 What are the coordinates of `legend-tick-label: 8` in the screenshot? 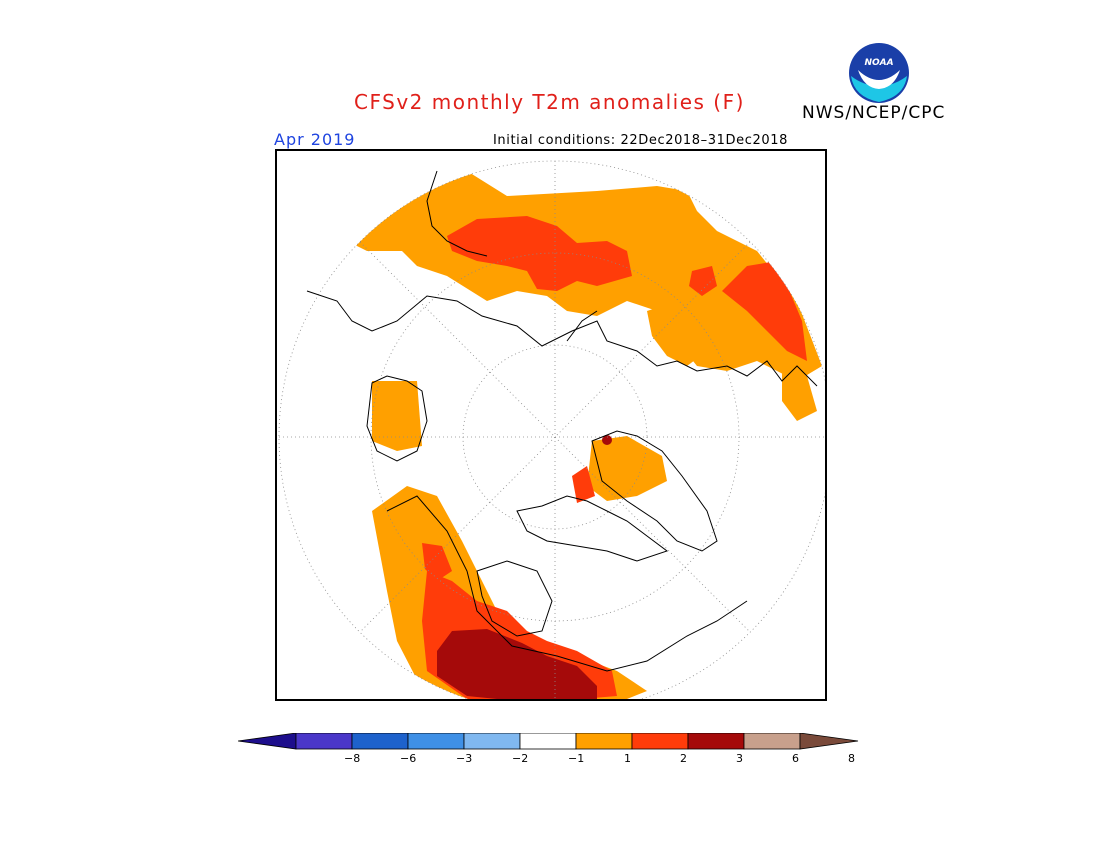 It's located at (851, 758).